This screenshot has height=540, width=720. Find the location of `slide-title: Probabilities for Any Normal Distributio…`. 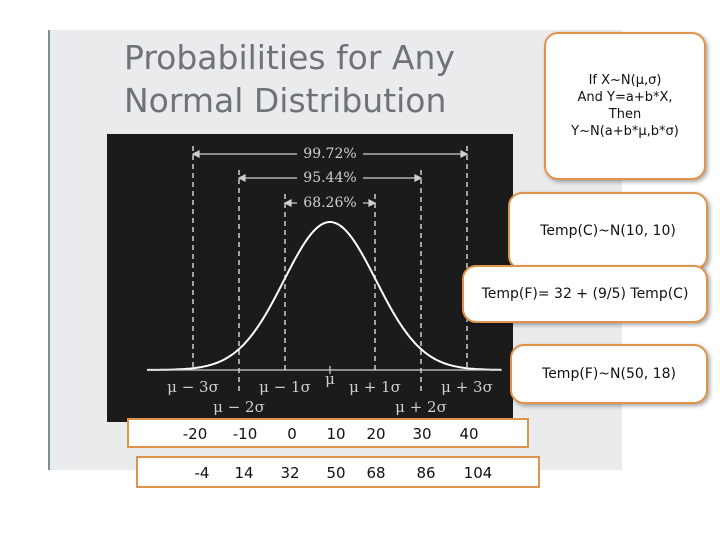

slide-title: Probabilities for Any Normal Distributio… is located at coordinates (289, 79).